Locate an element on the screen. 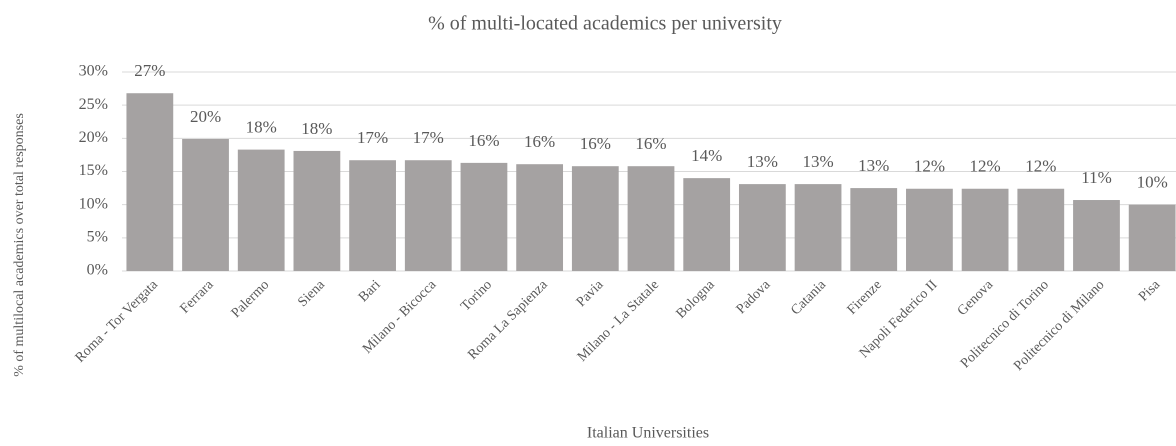 Image resolution: width=1176 pixels, height=446 pixels. x-tick-label: Catania is located at coordinates (808, 297).